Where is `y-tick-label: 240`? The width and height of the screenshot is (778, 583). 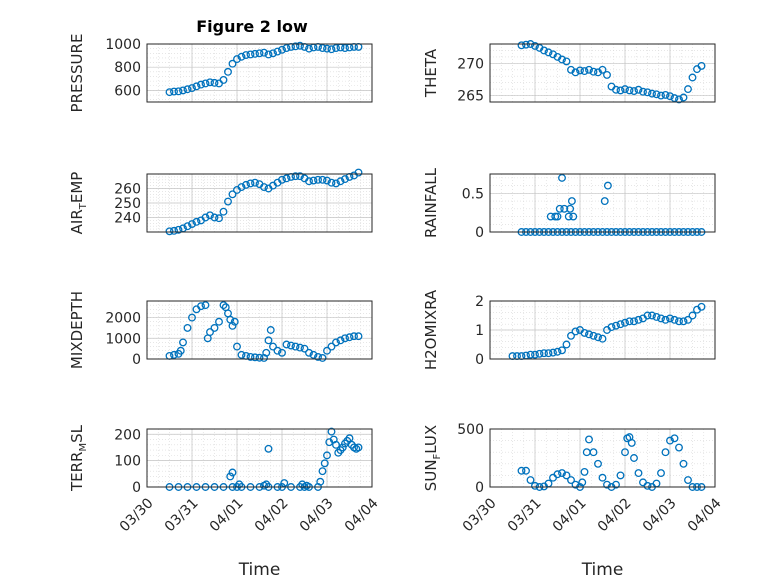 y-tick-label: 240 is located at coordinates (127, 219).